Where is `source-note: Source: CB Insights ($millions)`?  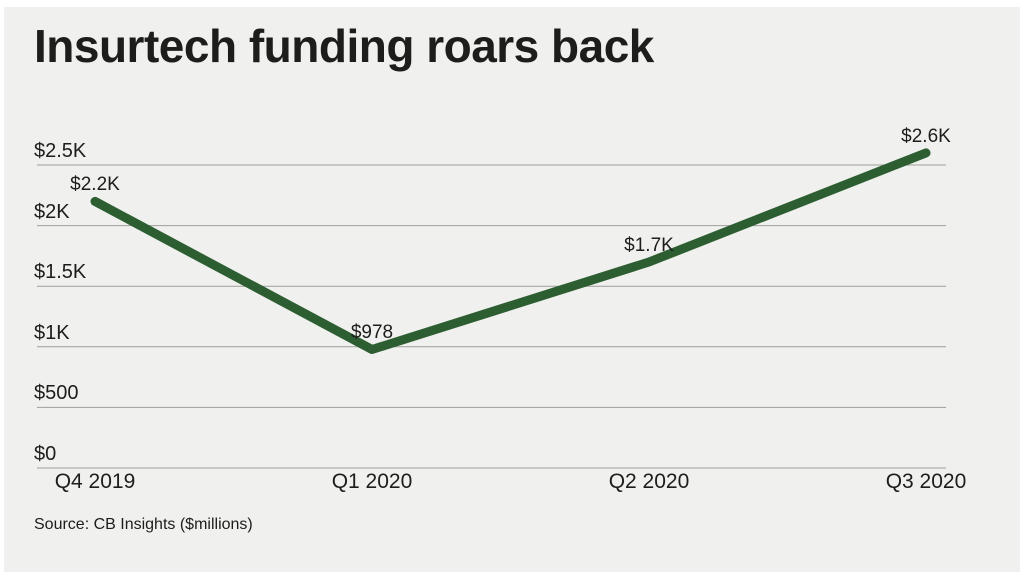 source-note: Source: CB Insights ($millions) is located at coordinates (143, 524).